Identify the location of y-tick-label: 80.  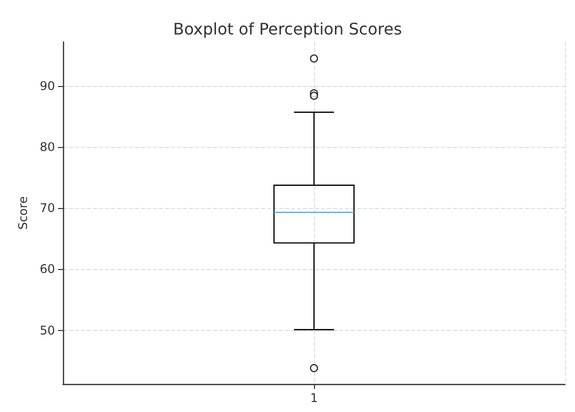
(47, 147).